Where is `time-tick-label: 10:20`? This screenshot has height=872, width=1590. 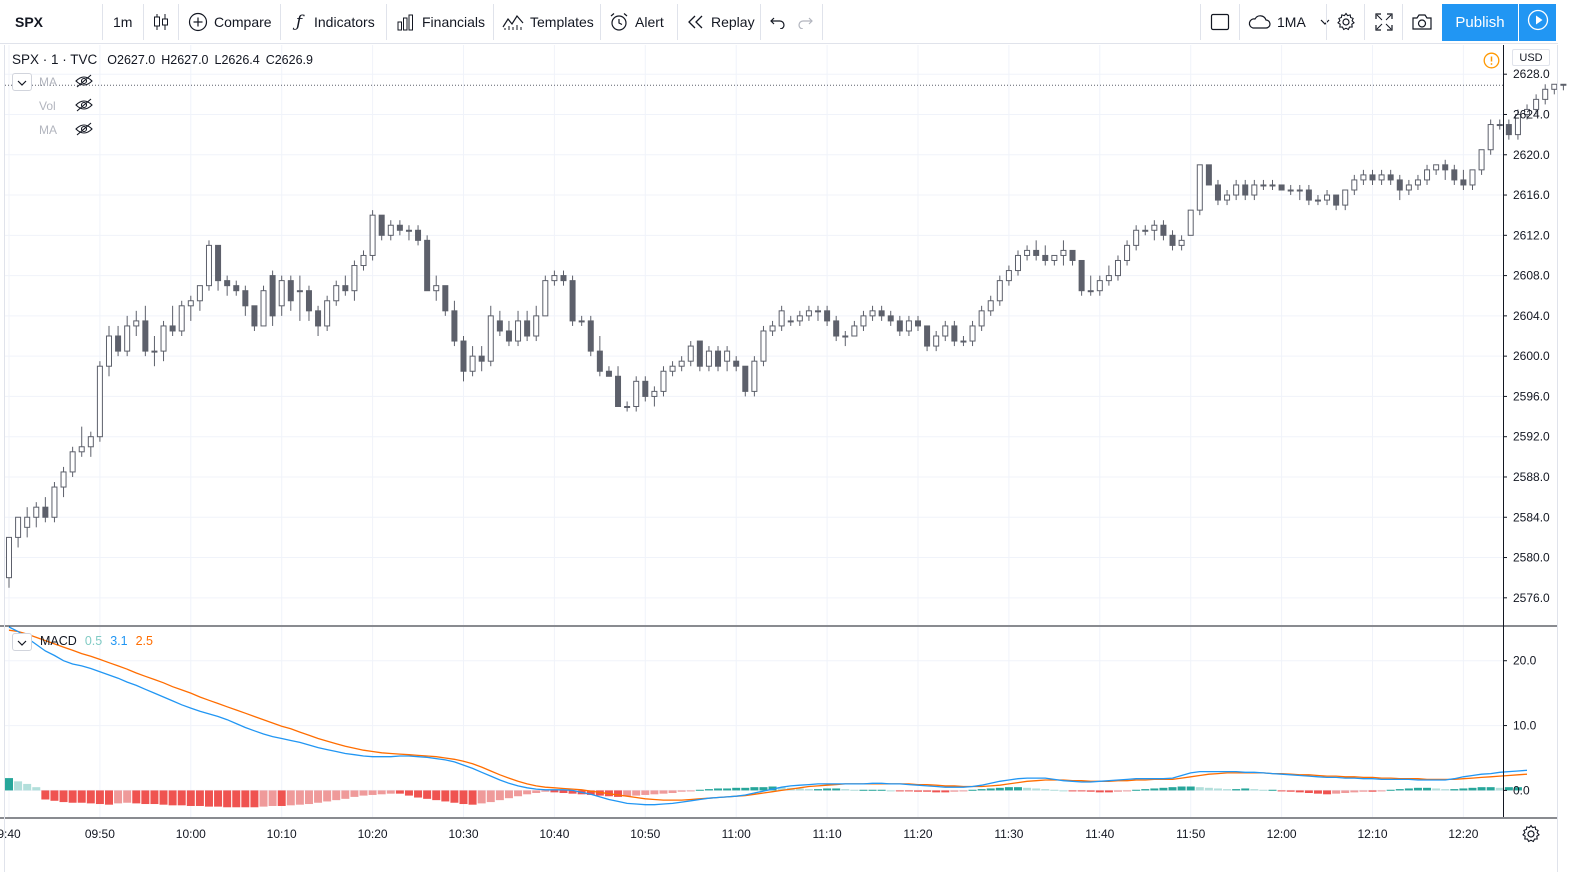
time-tick-label: 10:20 is located at coordinates (373, 834).